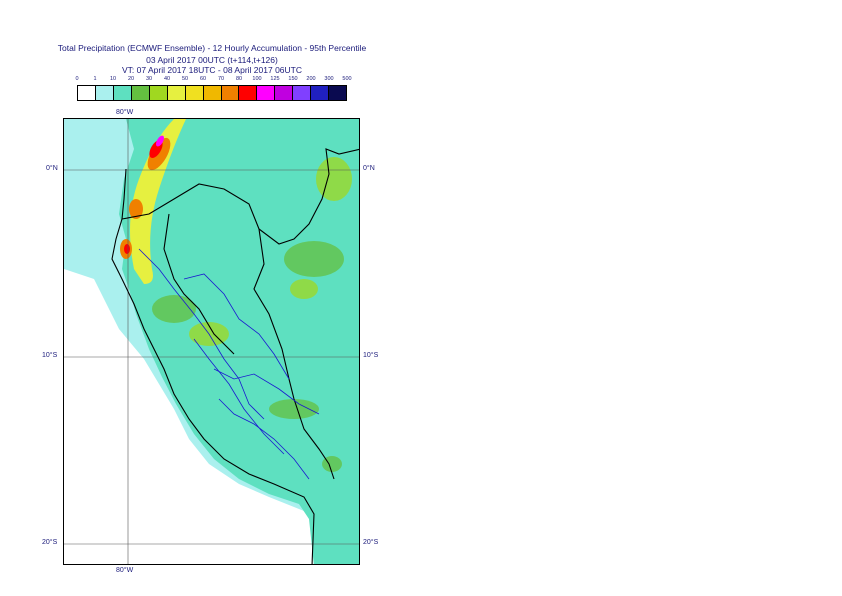 This screenshot has height=596, width=842. What do you see at coordinates (113, 79) in the screenshot?
I see `legend-threshold-label: 10` at bounding box center [113, 79].